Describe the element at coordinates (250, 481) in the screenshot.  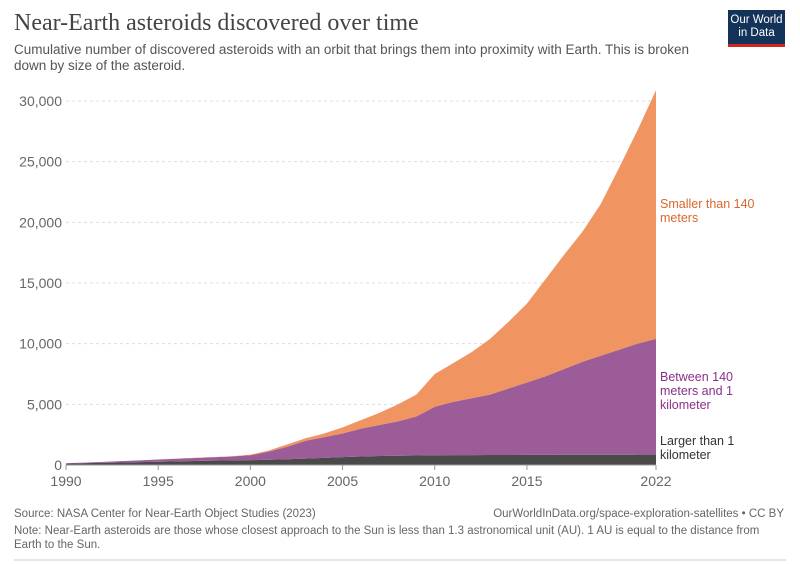
I see `x-tick-label: 2000` at that location.